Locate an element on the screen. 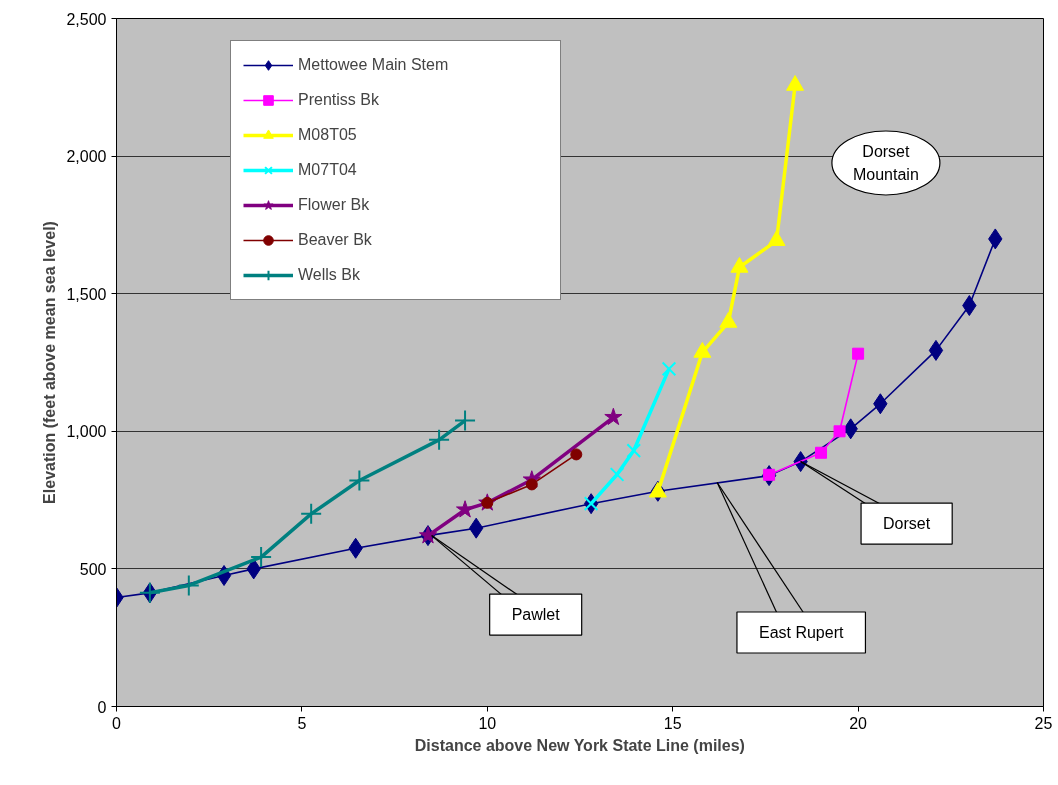 Image resolution: width=1058 pixels, height=785 pixels. legend-label: Wells Bk is located at coordinates (329, 275).